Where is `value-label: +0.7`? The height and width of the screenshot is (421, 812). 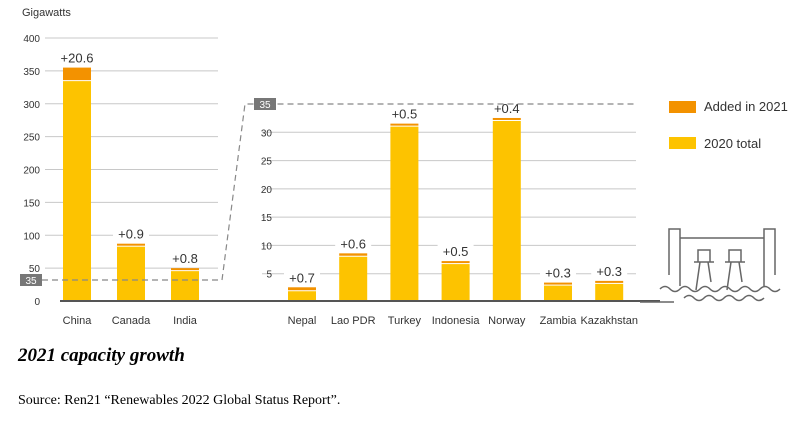 value-label: +0.7 is located at coordinates (302, 277).